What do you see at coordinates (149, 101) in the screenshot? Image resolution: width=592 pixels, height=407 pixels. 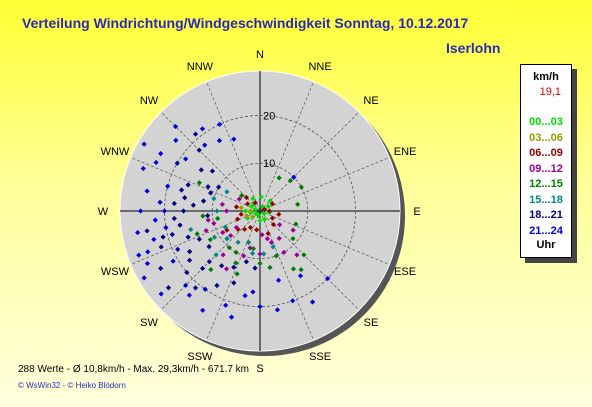 I see `direction-label-nw: NW` at bounding box center [149, 101].